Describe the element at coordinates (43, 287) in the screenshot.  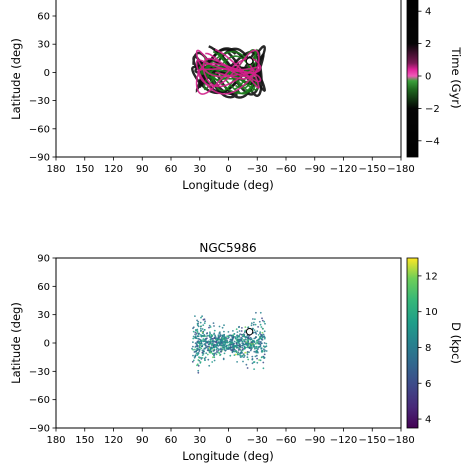
I see `y-tick-label: 60` at that location.